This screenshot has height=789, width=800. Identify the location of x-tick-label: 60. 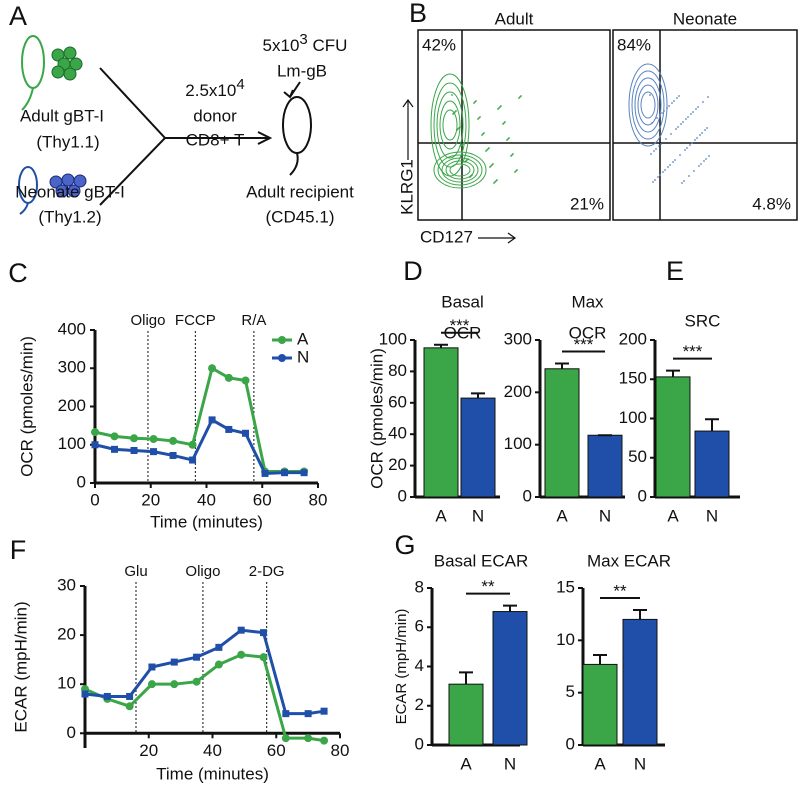
(276, 750).